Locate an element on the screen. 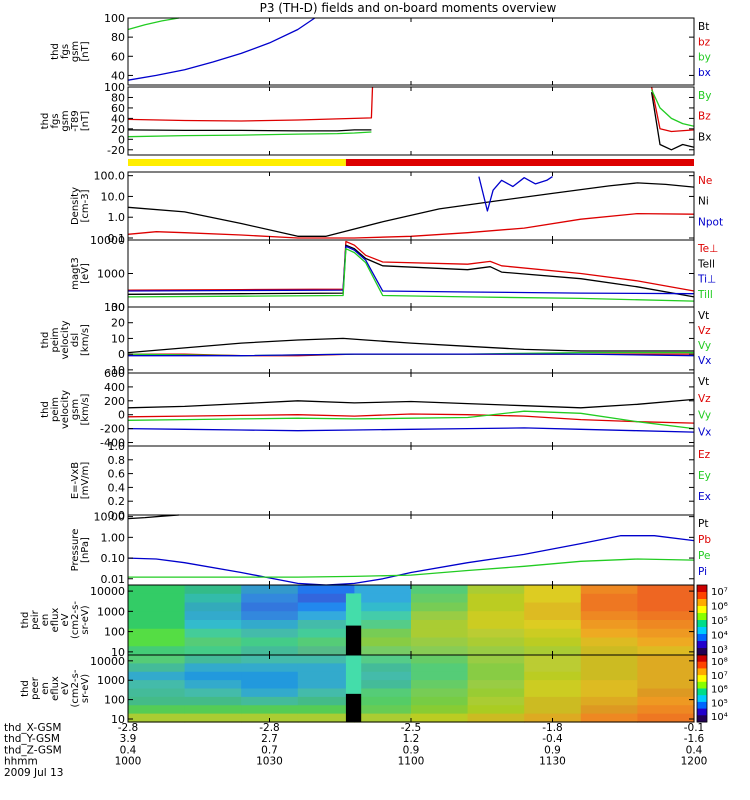 The image size is (750, 800). y-tick-label: 100 is located at coordinates (114, 632).